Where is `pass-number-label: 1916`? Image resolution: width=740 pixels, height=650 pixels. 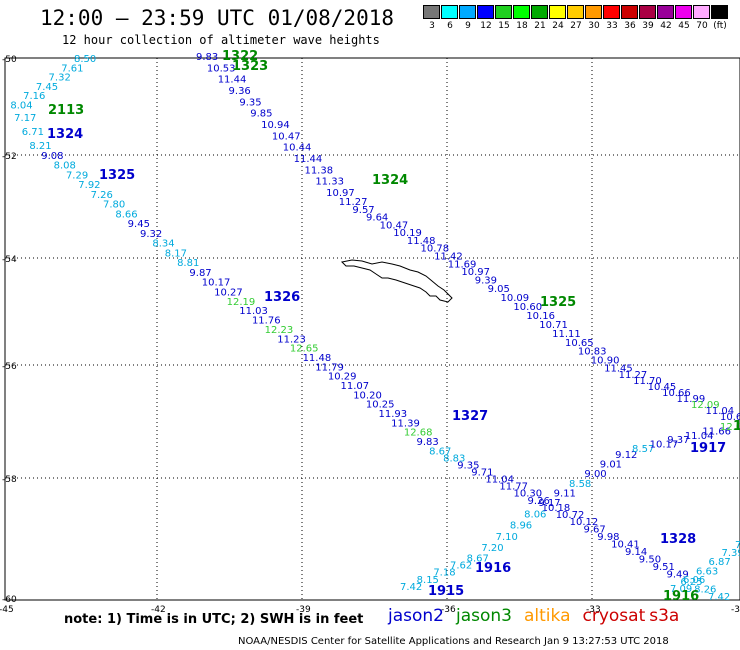 pass-number-label: 1916 is located at coordinates (681, 596).